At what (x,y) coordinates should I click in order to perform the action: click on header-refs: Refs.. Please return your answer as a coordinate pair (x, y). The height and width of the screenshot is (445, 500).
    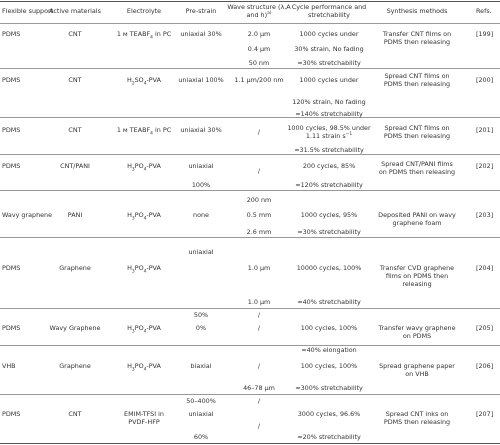
    Looking at the image, I should click on (484, 11).